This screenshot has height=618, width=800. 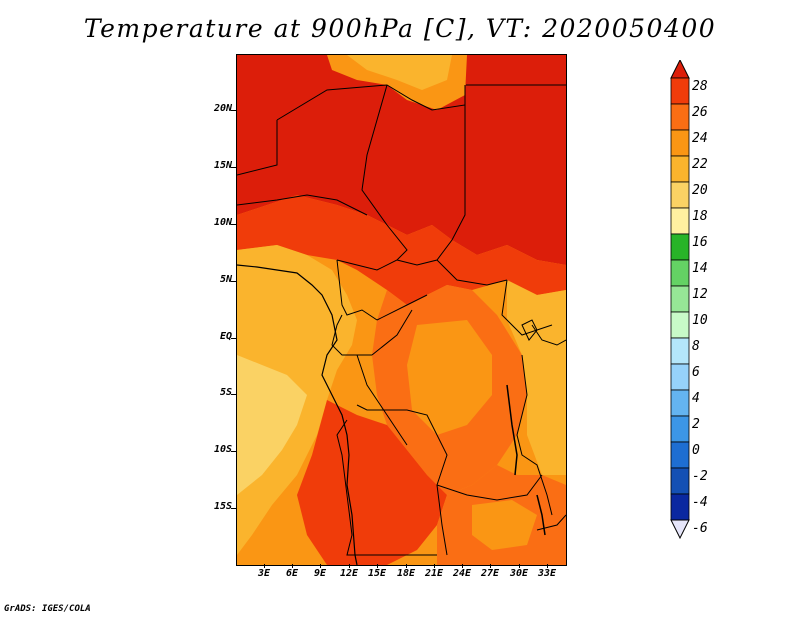 I want to click on field-east-highlands, so click(x=536, y=377).